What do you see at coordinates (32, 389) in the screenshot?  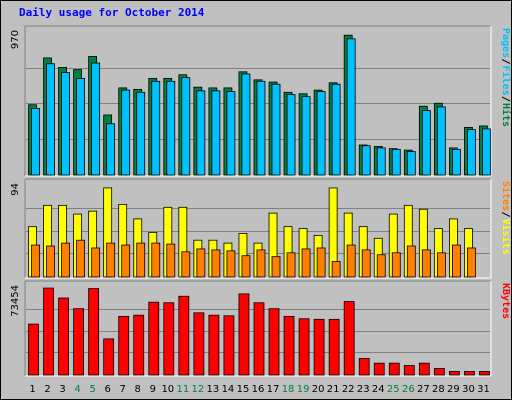 I see `x-tick-label-day-1: 1` at bounding box center [32, 389].